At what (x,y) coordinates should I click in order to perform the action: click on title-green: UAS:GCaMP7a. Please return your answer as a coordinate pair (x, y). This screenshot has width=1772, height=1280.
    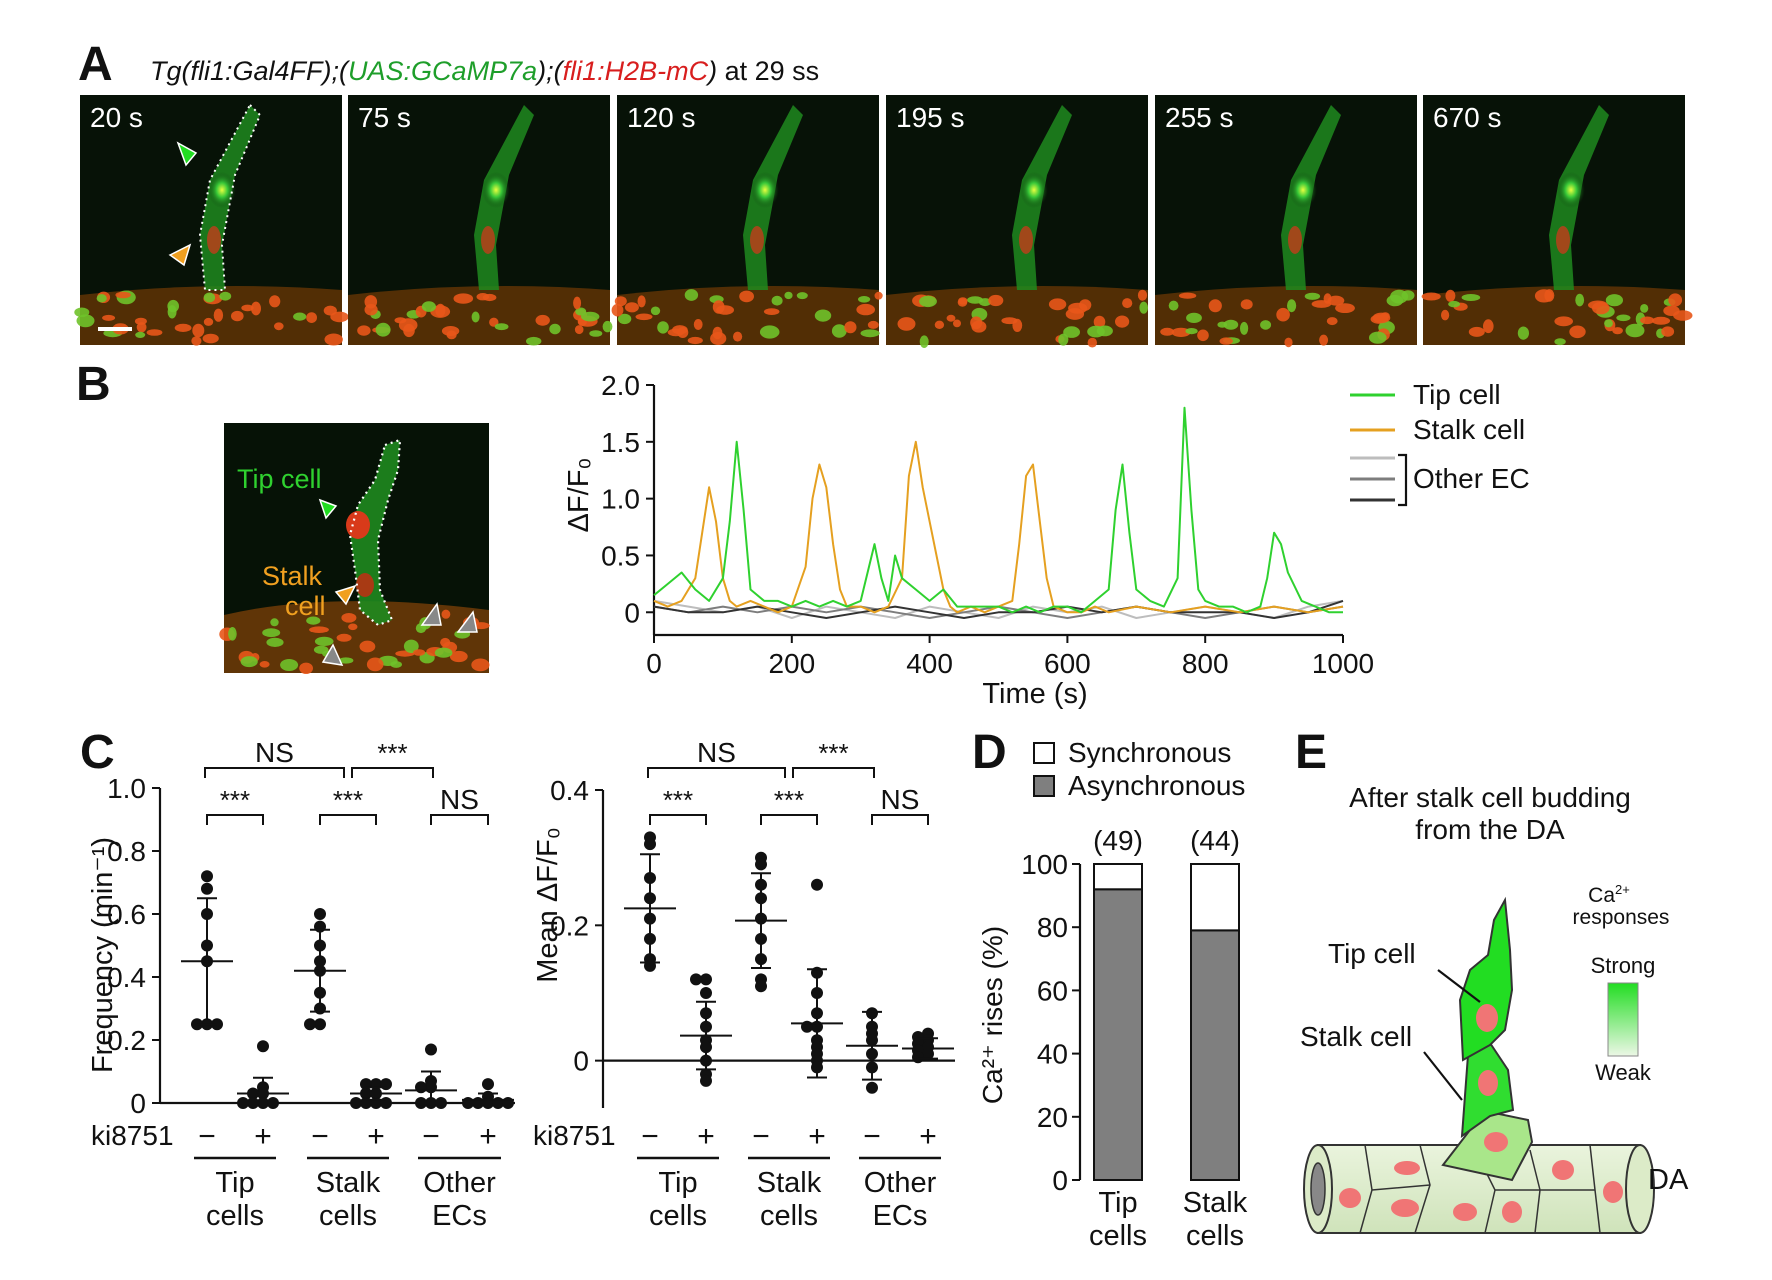
    Looking at the image, I should click on (442, 71).